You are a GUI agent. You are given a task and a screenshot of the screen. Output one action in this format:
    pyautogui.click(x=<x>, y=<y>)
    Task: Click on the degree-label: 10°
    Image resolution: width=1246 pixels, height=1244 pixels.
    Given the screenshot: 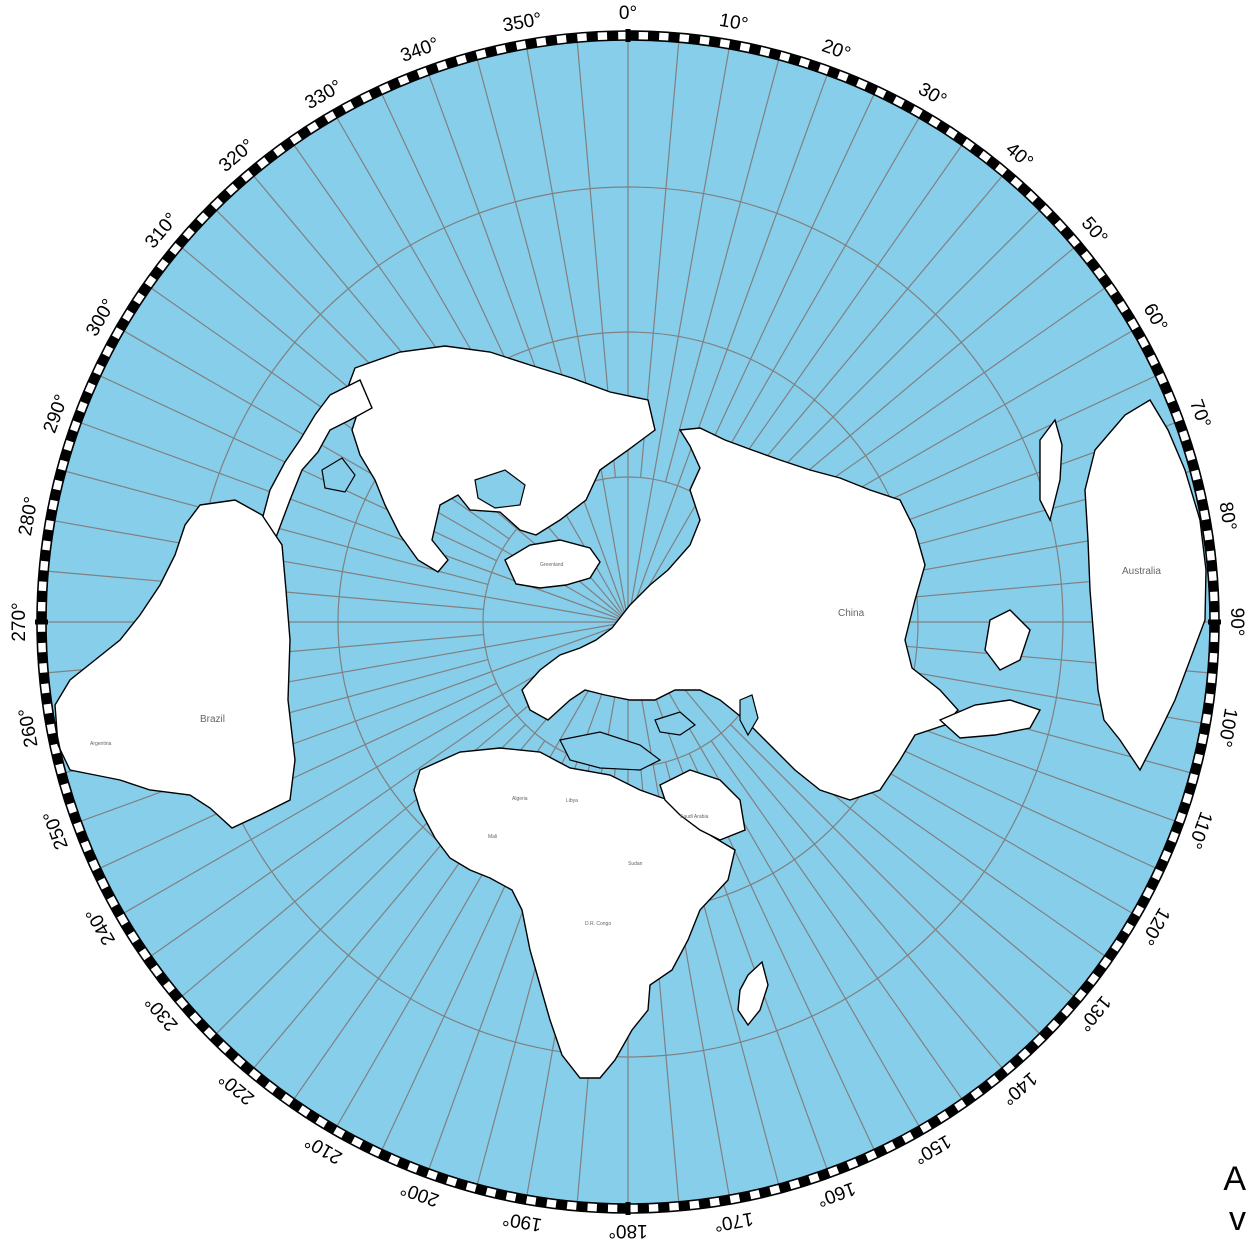 What is the action you would take?
    pyautogui.click(x=734, y=23)
    